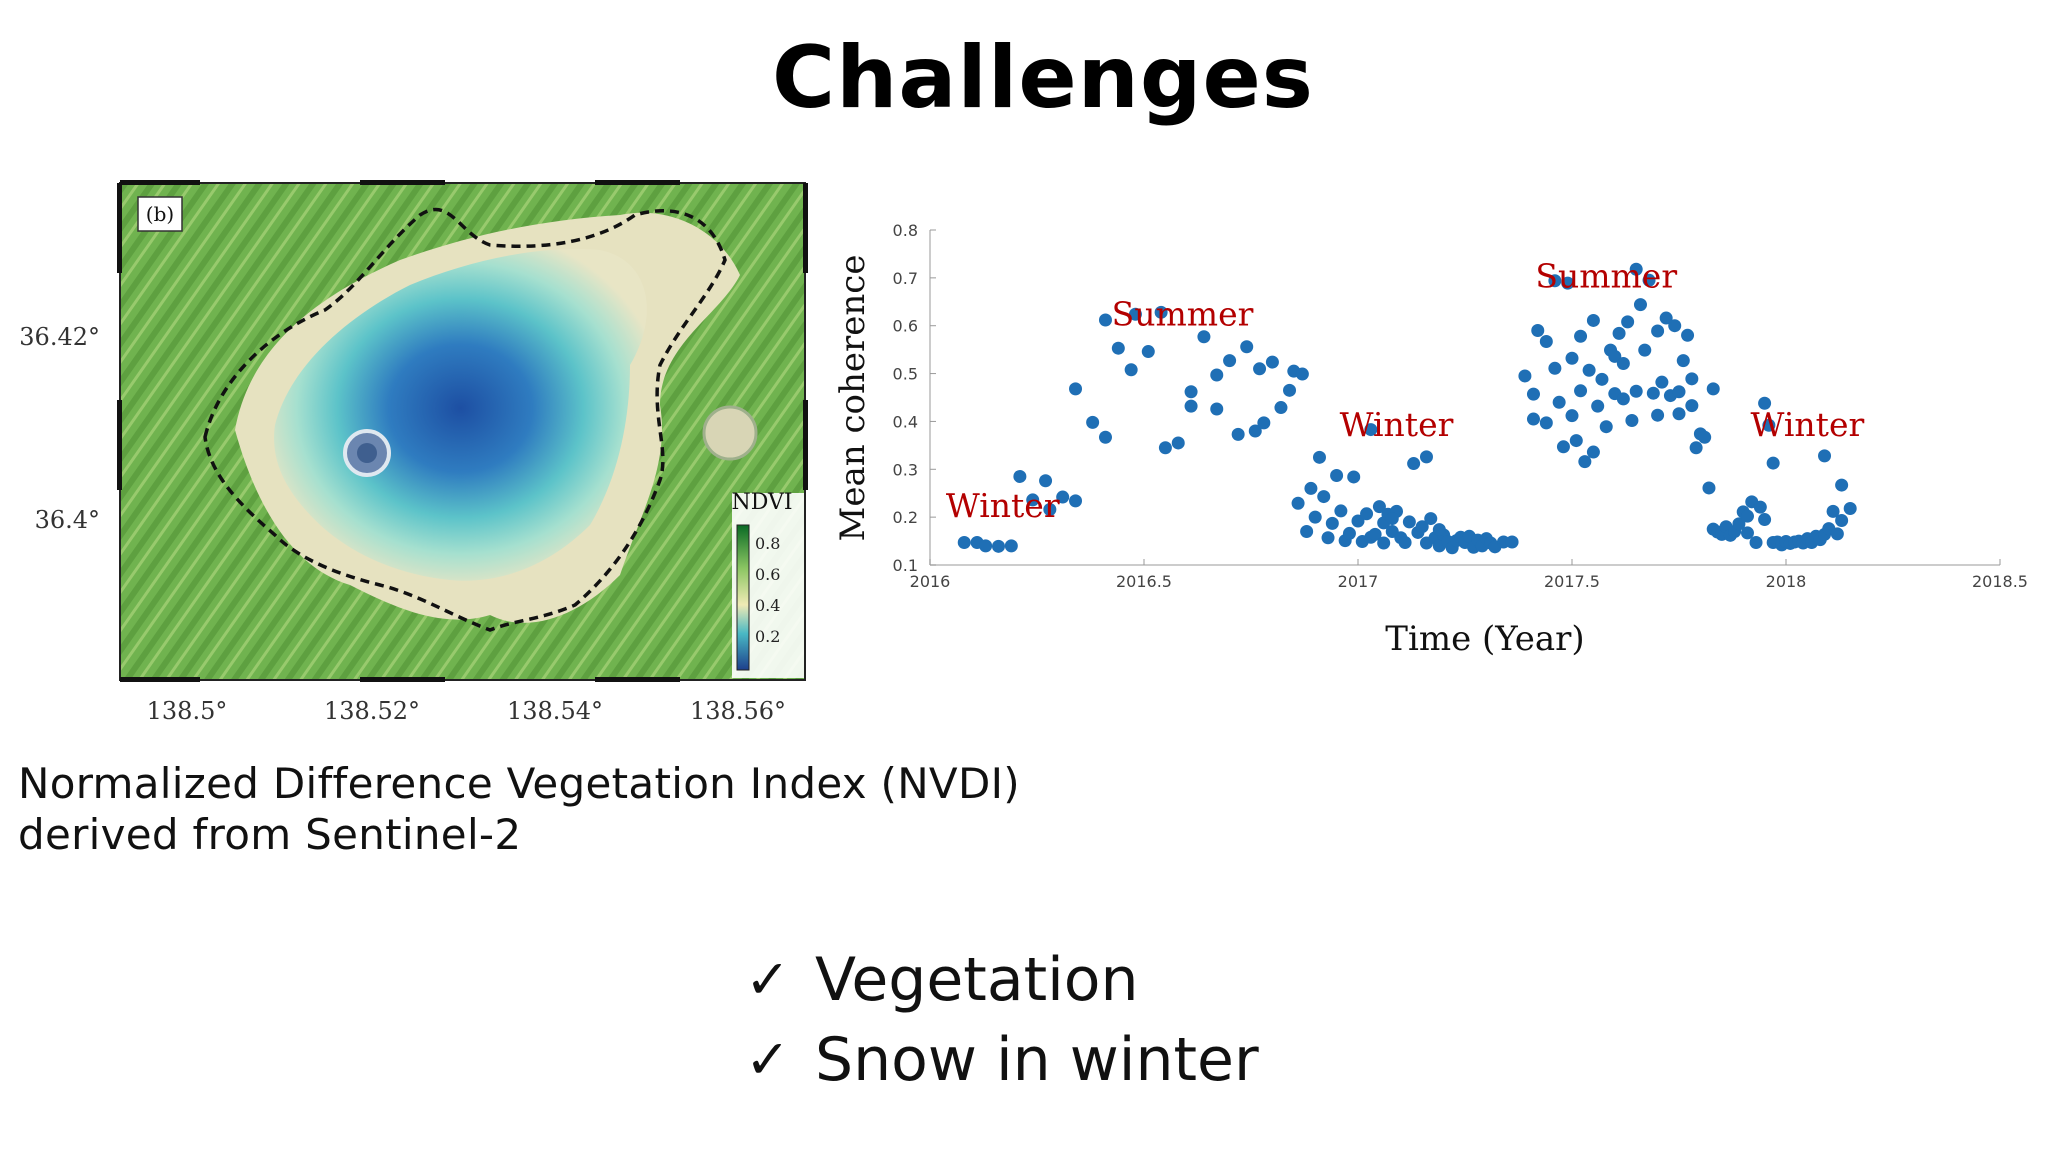 The height and width of the screenshot is (1152, 2048). Describe the element at coordinates (905, 278) in the screenshot. I see `y-tick-label: 0.7` at that location.